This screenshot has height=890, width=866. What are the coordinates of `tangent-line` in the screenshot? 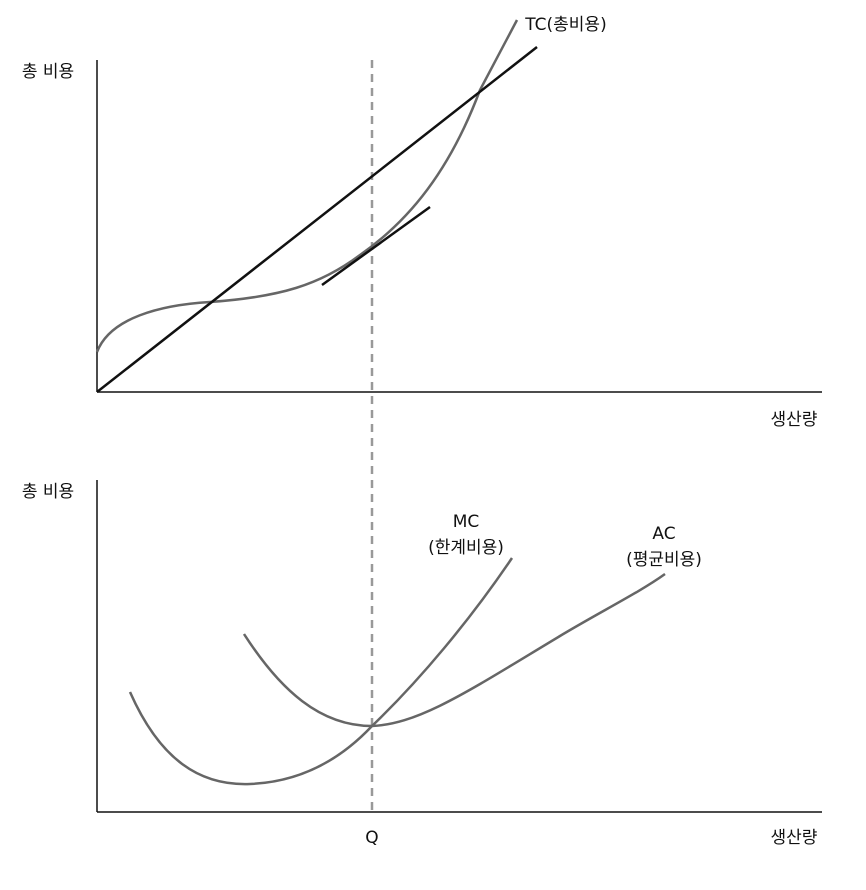 It's located at (376, 246).